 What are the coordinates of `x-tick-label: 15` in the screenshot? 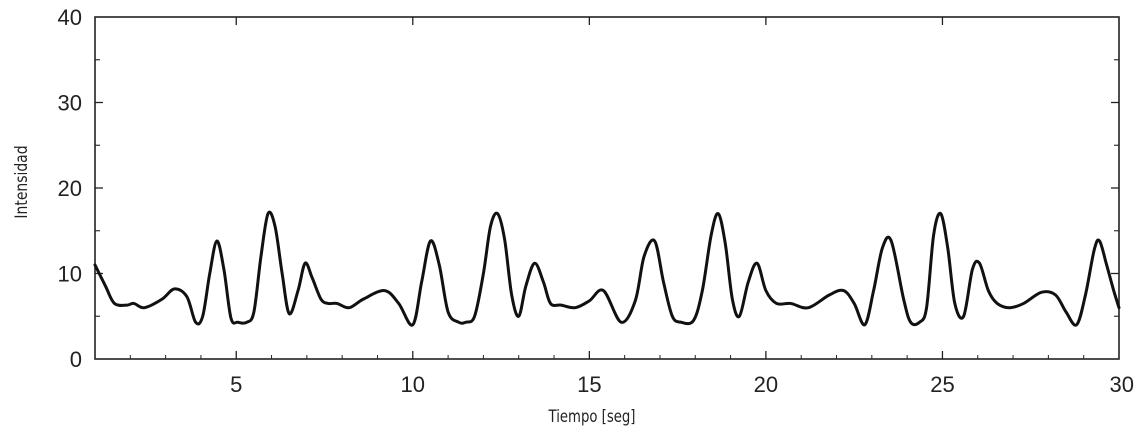 It's located at (589, 384).